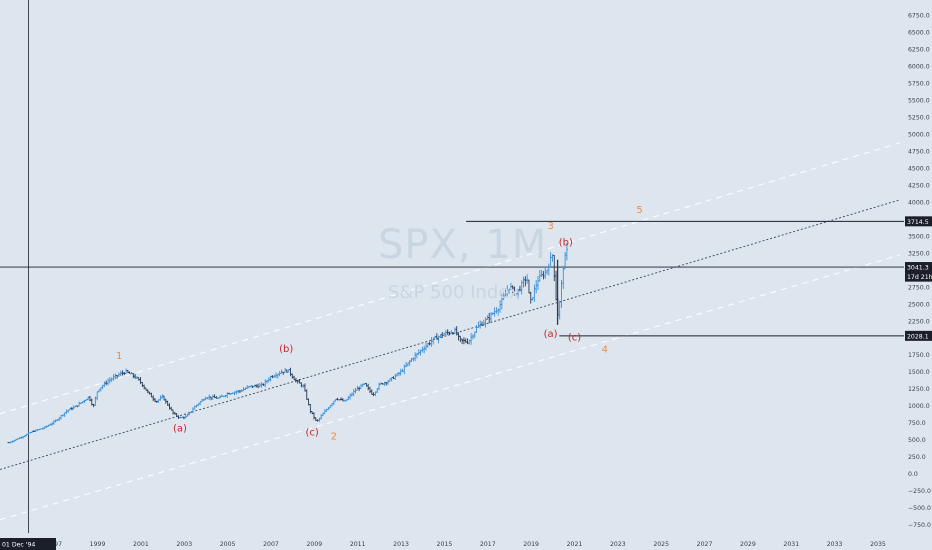 This screenshot has height=550, width=932. What do you see at coordinates (180, 428) in the screenshot?
I see `wave-label-1: (a)` at bounding box center [180, 428].